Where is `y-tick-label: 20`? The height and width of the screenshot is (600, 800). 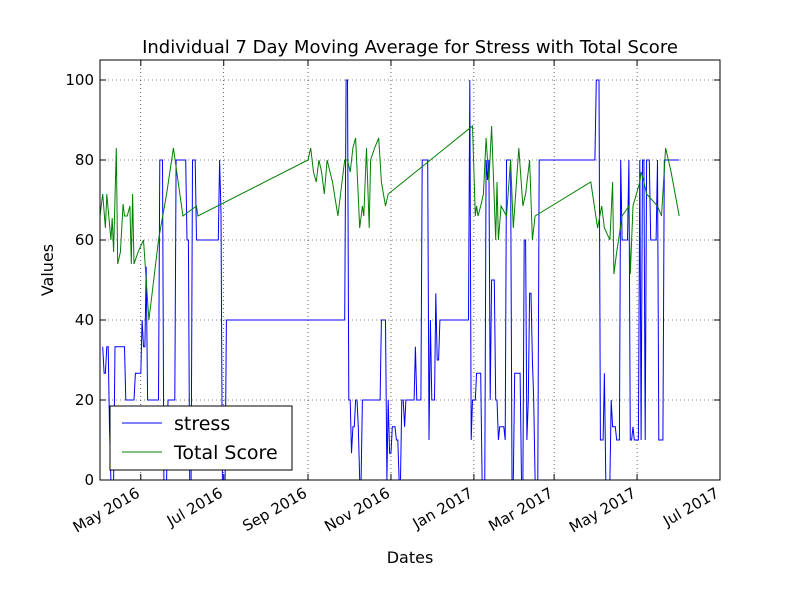 y-tick-label: 20 is located at coordinates (84, 400).